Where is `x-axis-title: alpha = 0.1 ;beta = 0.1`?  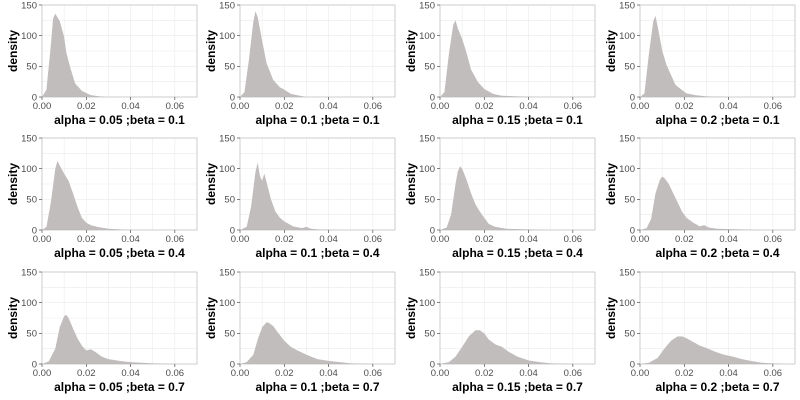 x-axis-title: alpha = 0.1 ;beta = 0.1 is located at coordinates (317, 120).